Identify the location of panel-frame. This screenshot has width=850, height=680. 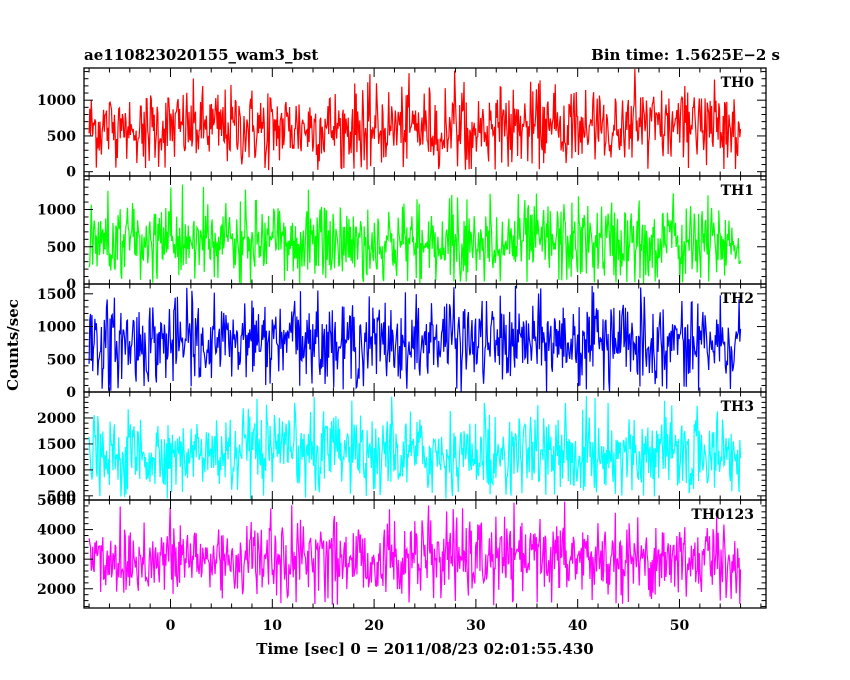
(425, 554).